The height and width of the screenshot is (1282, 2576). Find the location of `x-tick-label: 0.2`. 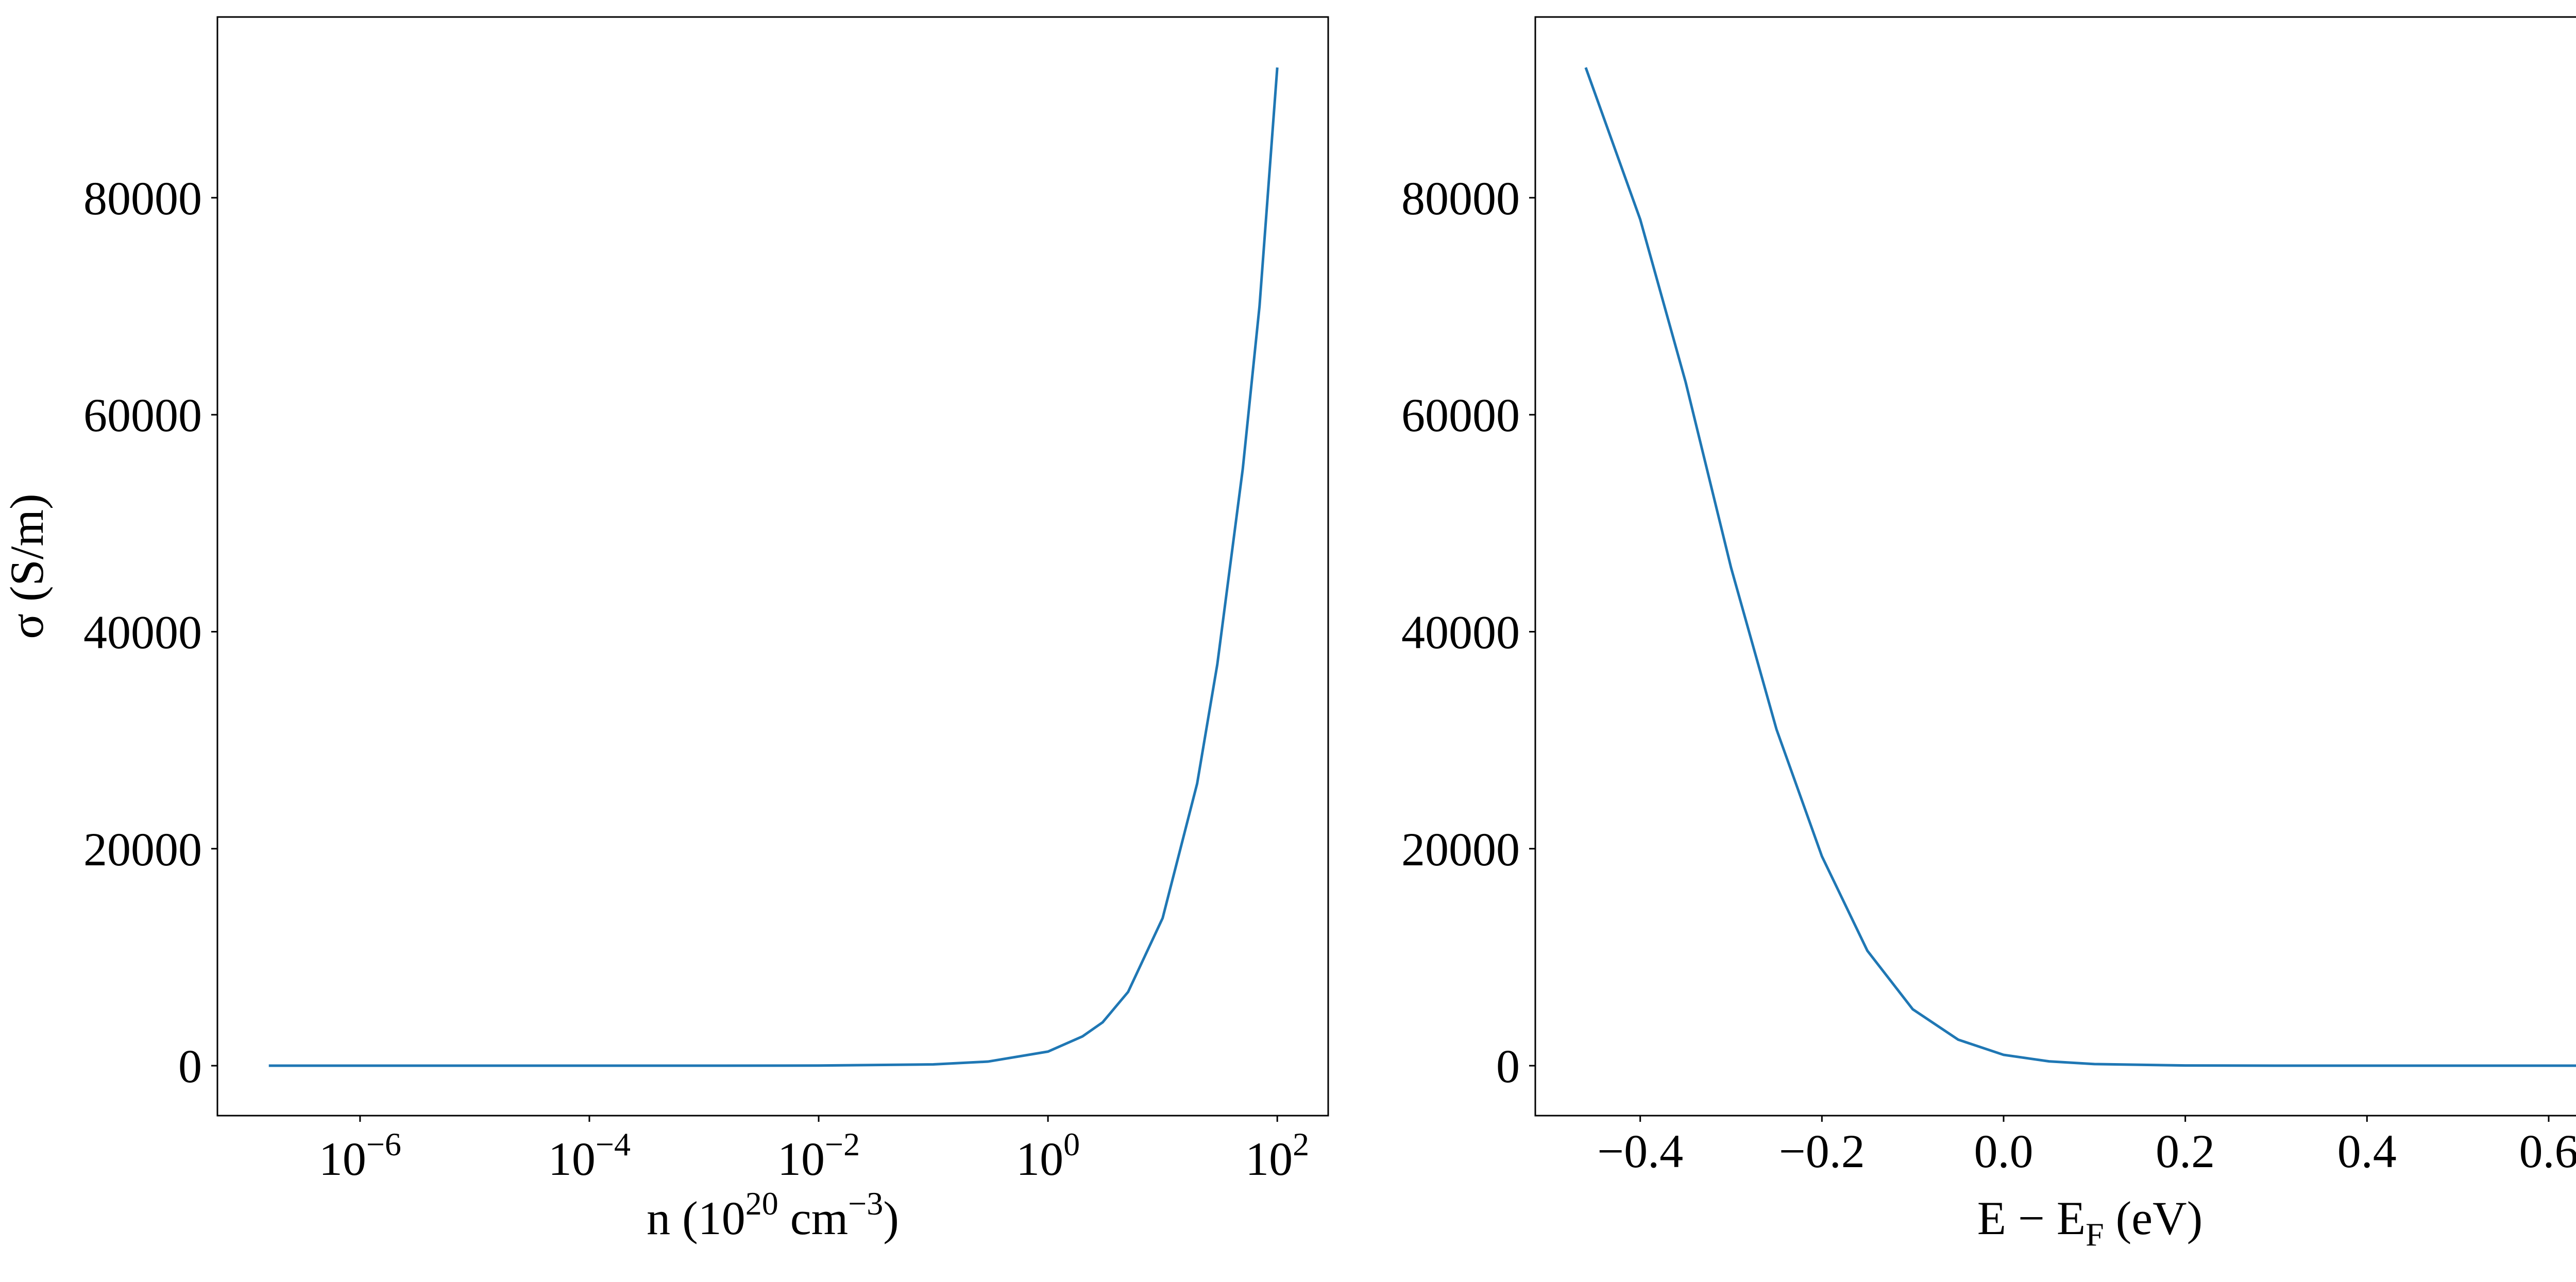

x-tick-label: 0.2 is located at coordinates (2185, 1151).